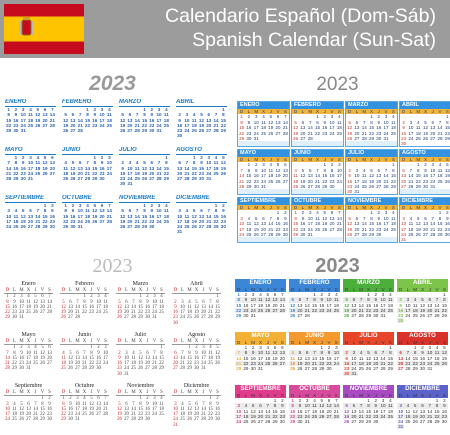  What do you see at coordinates (263, 153) in the screenshot?
I see `month-name: MAYO` at bounding box center [263, 153].